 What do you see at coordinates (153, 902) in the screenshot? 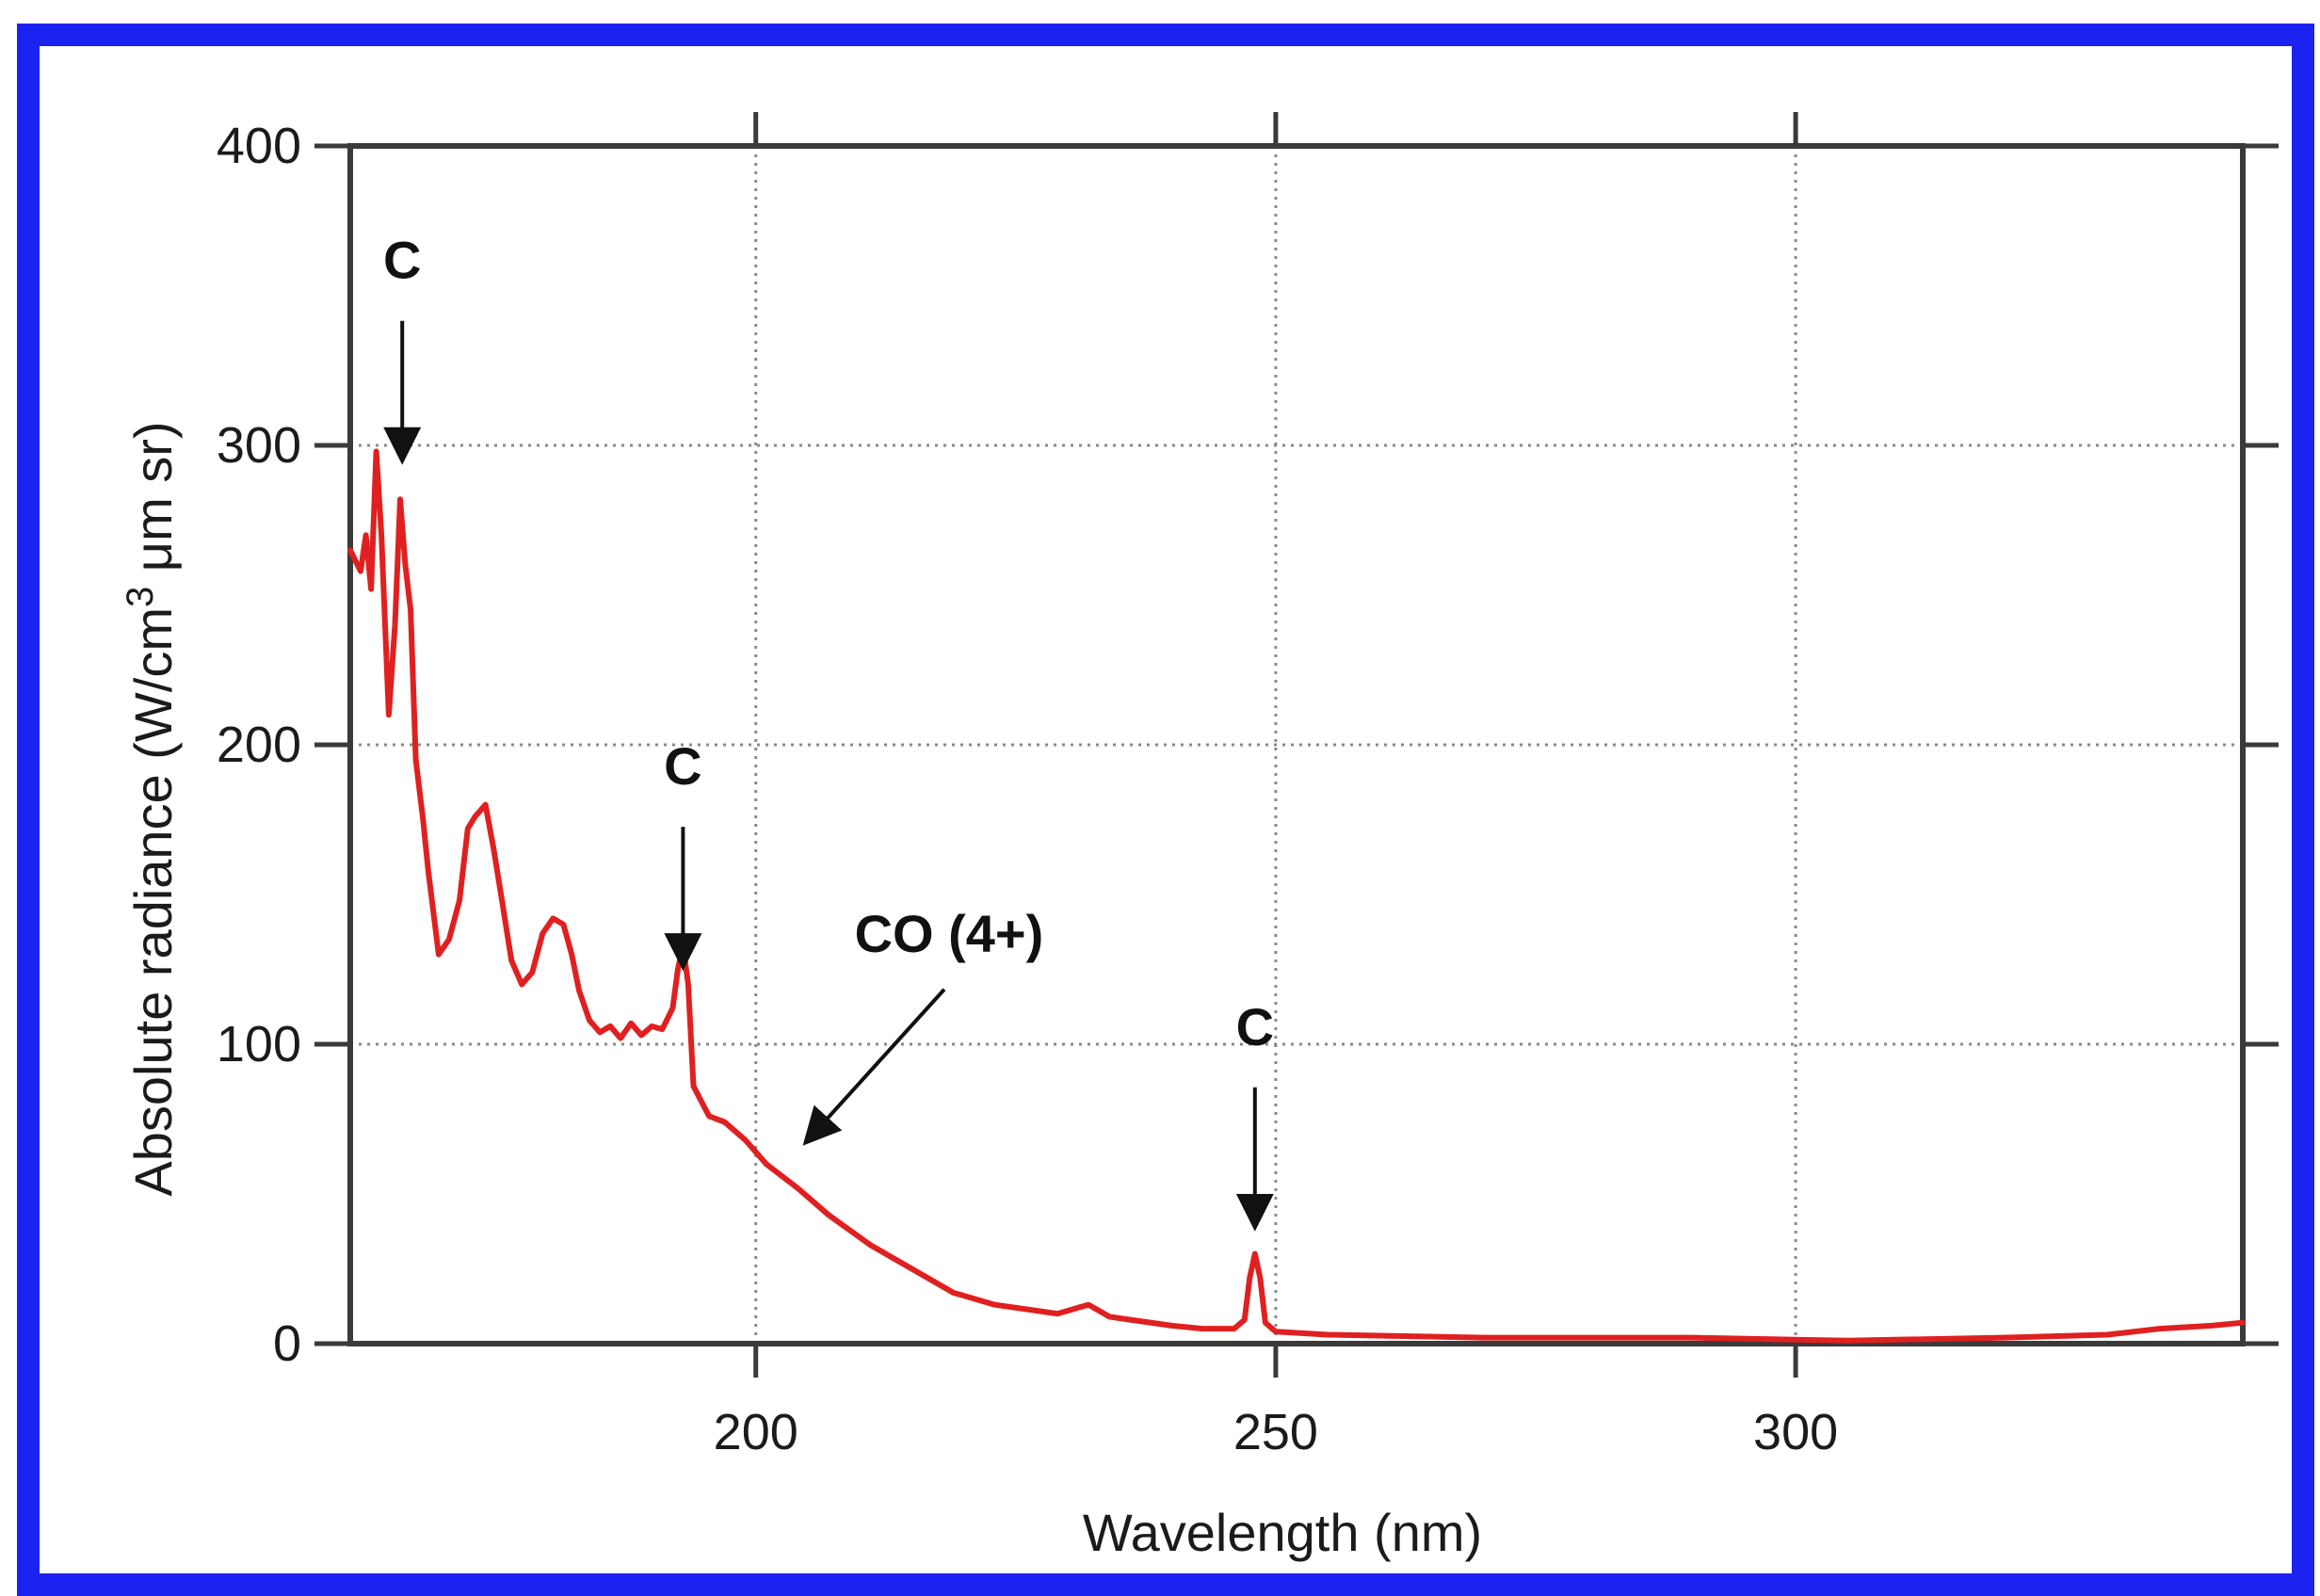
I see `y-axis-title-main: Absolute radiance (W/cm` at bounding box center [153, 902].